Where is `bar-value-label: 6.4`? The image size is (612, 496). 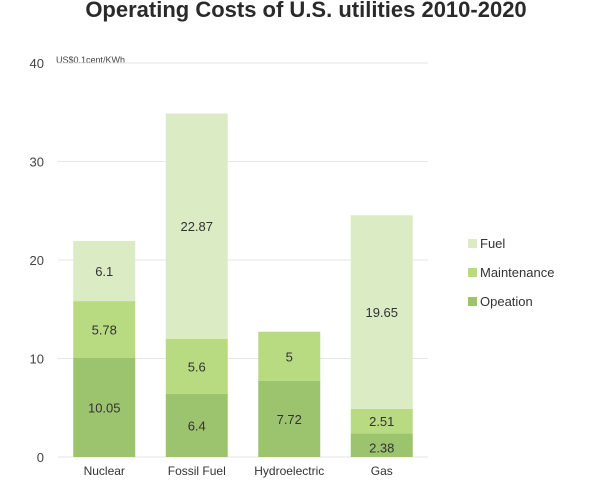
bar-value-label: 6.4 is located at coordinates (197, 425).